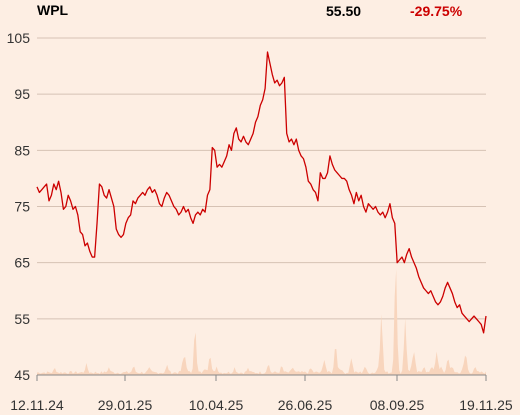 The image size is (520, 415). Describe the element at coordinates (260, 13) in the screenshot. I see `quote-header: WPL 55.50 -29.75%` at that location.